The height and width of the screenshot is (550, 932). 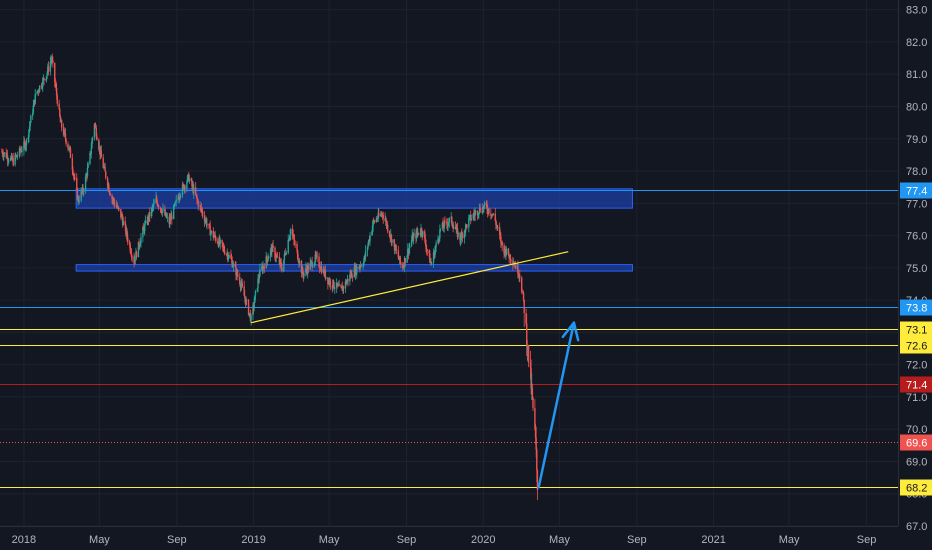 I want to click on level-price-label: 72.6, so click(x=916, y=347).